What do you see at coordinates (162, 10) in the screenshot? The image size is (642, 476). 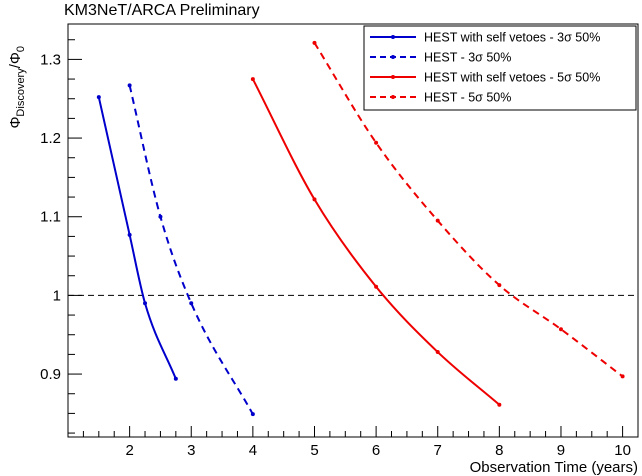 I see `chart-title: KM3NeT/ARCA Preliminary` at bounding box center [162, 10].